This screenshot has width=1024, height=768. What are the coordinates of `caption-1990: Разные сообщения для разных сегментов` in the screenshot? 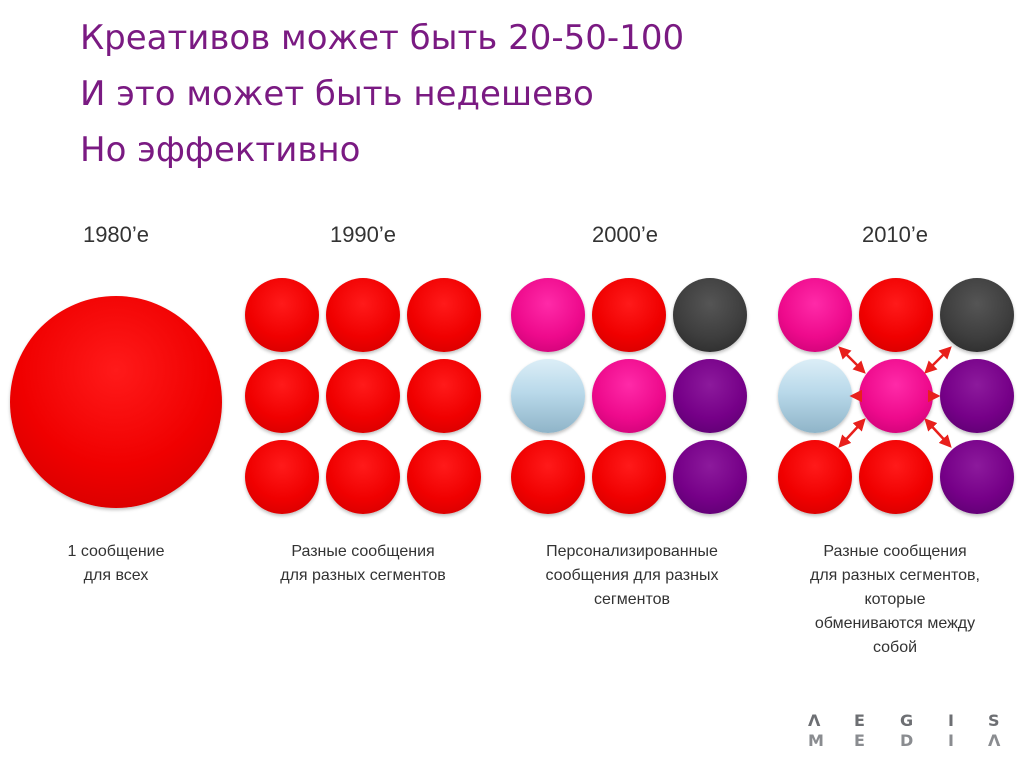 It's located at (363, 563).